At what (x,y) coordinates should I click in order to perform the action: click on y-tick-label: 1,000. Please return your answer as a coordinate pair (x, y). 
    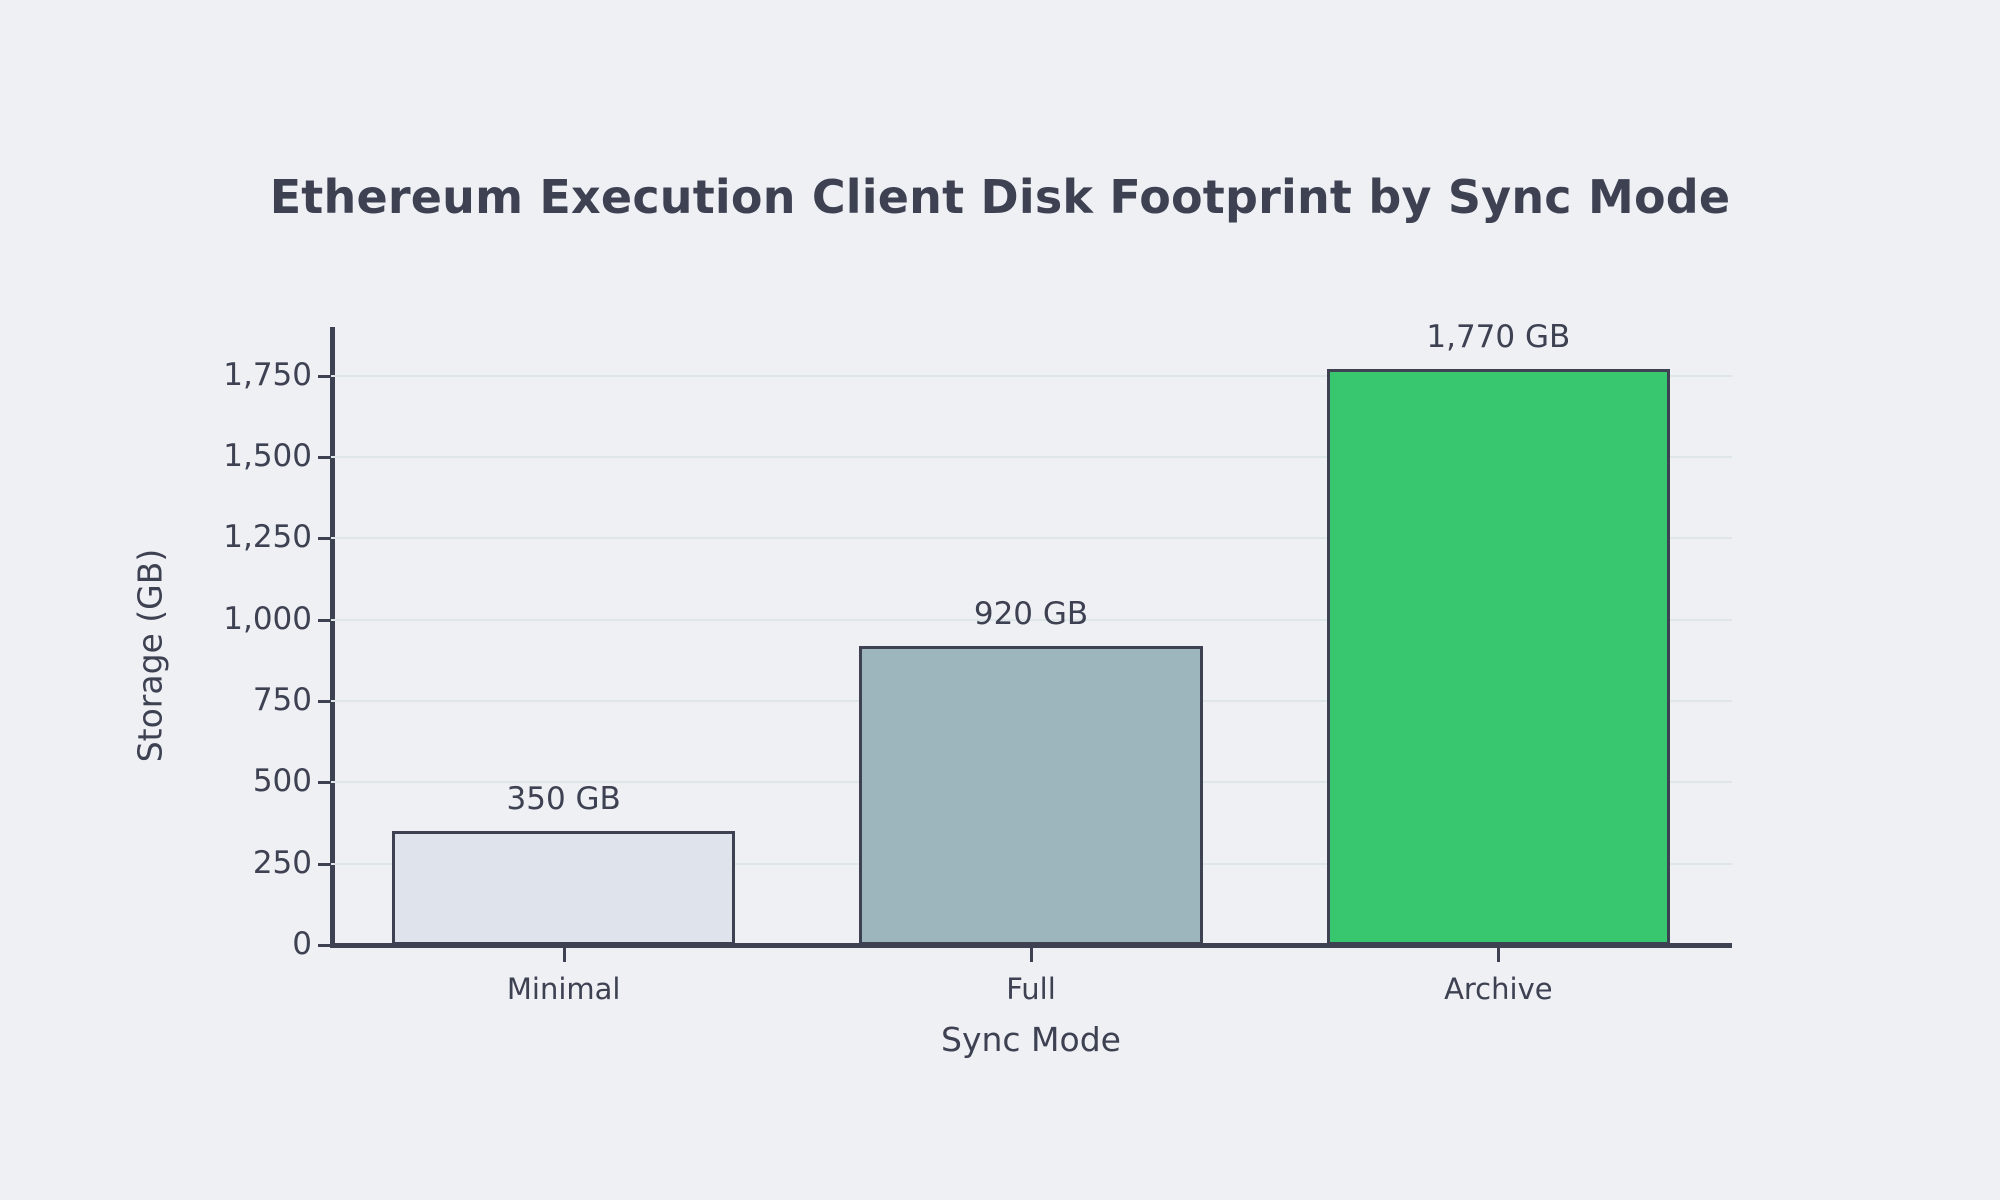
    Looking at the image, I should click on (267, 618).